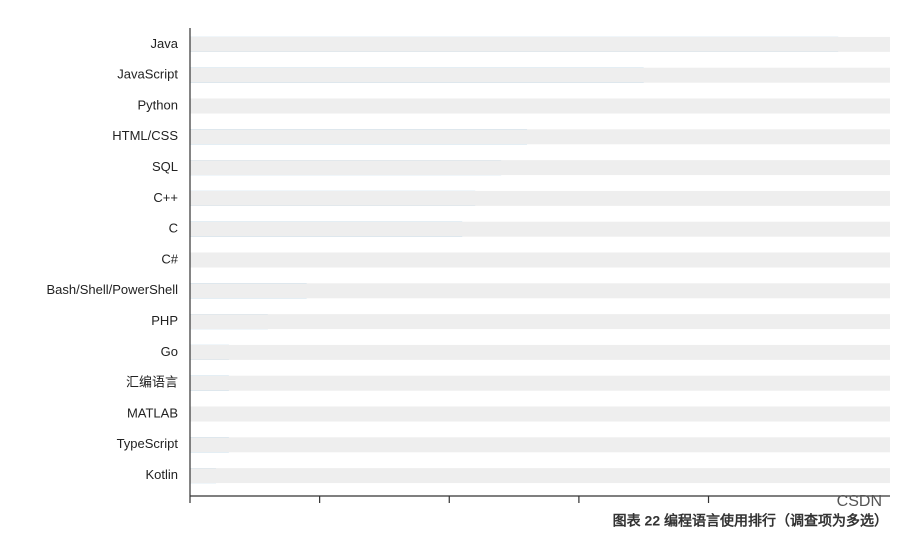 This screenshot has height=540, width=911. I want to click on y-tick-label: TypeScript, so click(148, 443).